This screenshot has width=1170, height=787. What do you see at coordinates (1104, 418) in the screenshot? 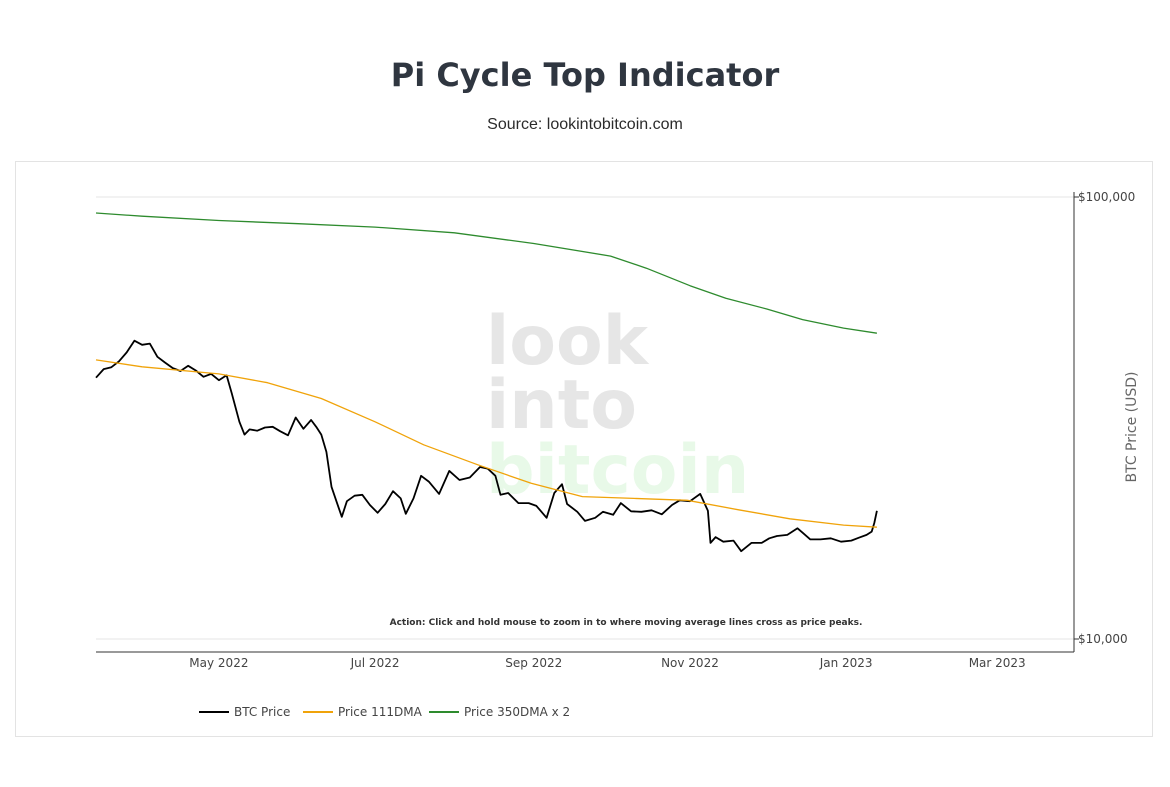
I see `y-axis-ticks: $10,000 $100,000` at bounding box center [1104, 418].